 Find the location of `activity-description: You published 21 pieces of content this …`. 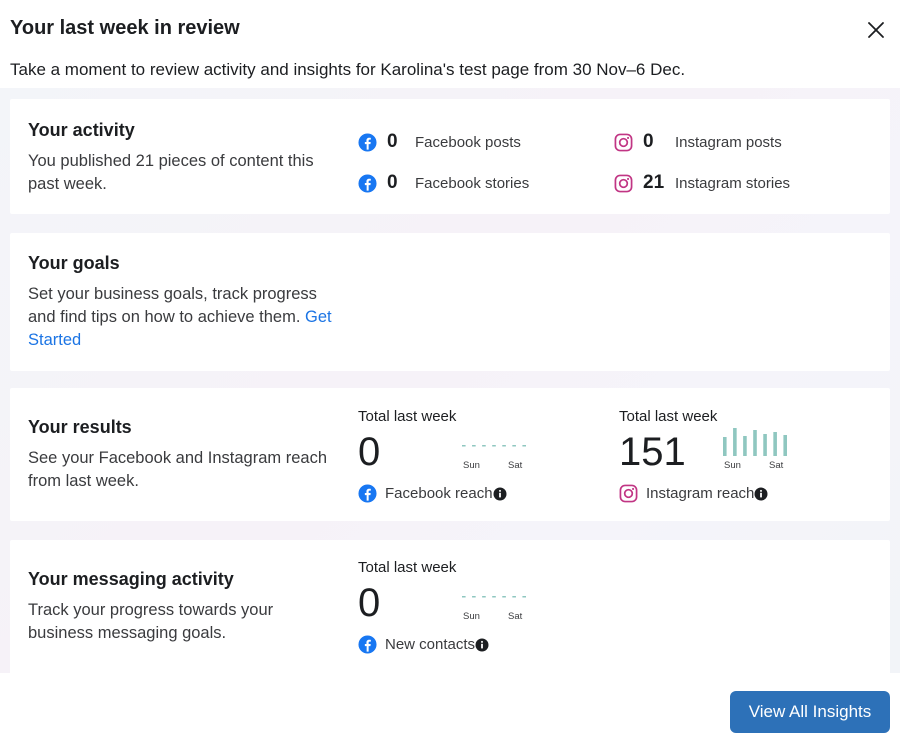

activity-description: You published 21 pieces of content this … is located at coordinates (171, 172).